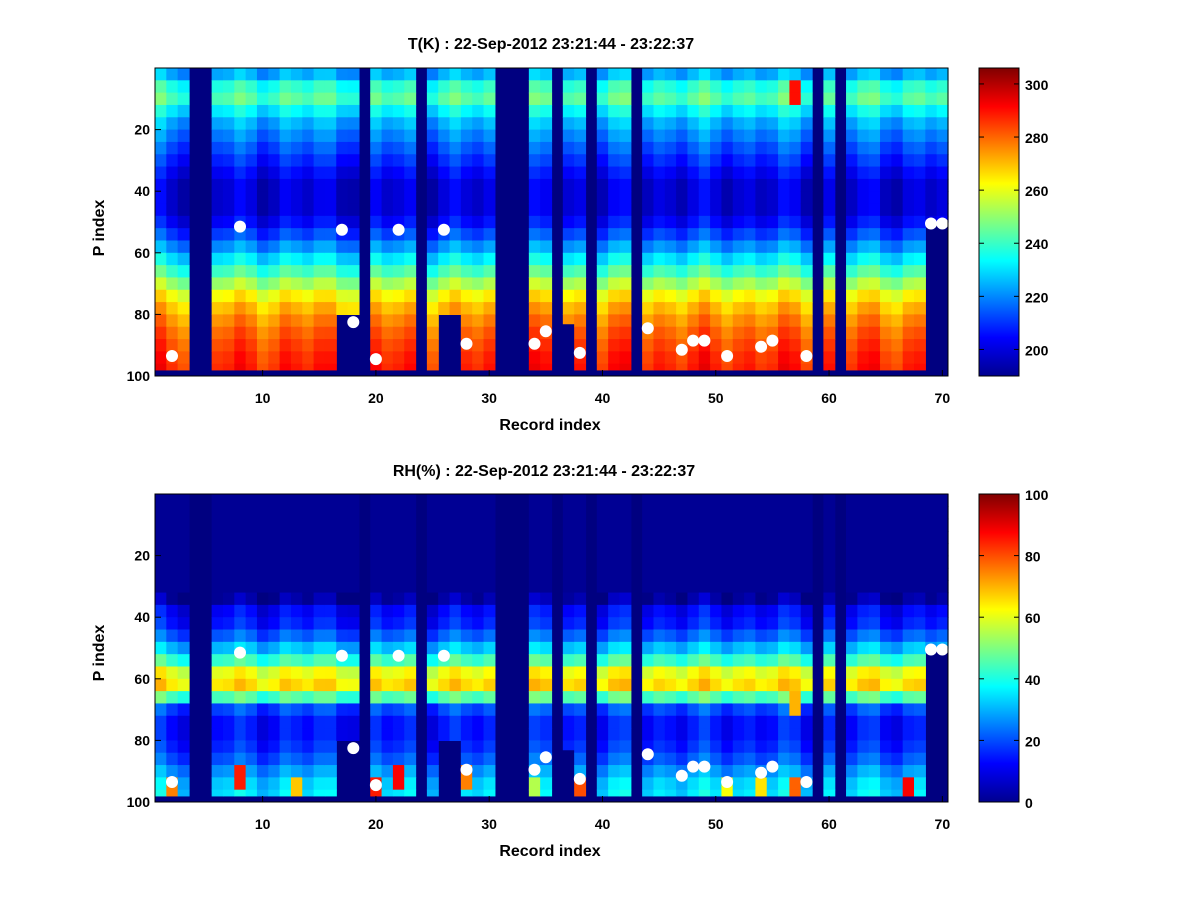  I want to click on x-tick-label: 70, so click(943, 398).